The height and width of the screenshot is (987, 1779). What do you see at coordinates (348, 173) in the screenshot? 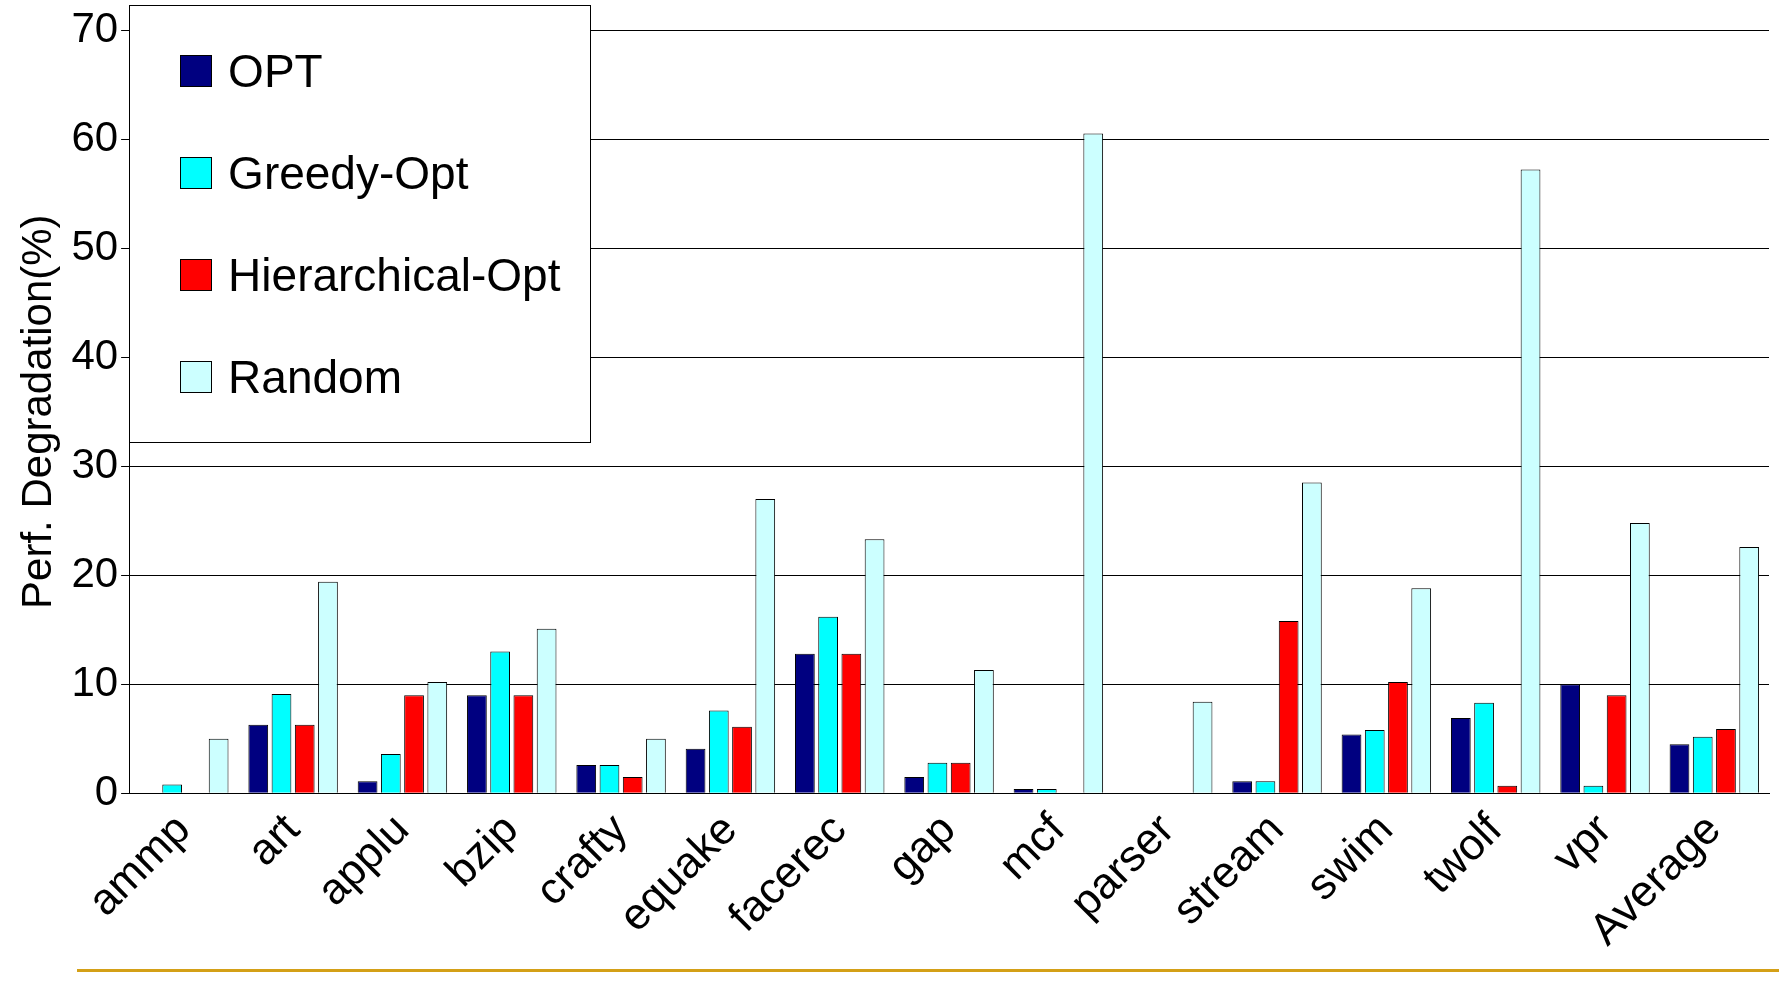
I see `legend-label: Greedy-Opt` at bounding box center [348, 173].